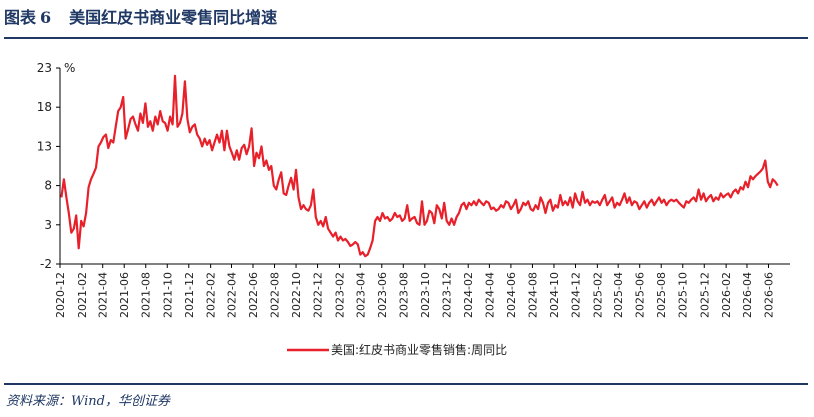 Image resolution: width=814 pixels, height=417 pixels. Describe the element at coordinates (425, 295) in the screenshot. I see `x-tick-label: 2023-10` at that location.